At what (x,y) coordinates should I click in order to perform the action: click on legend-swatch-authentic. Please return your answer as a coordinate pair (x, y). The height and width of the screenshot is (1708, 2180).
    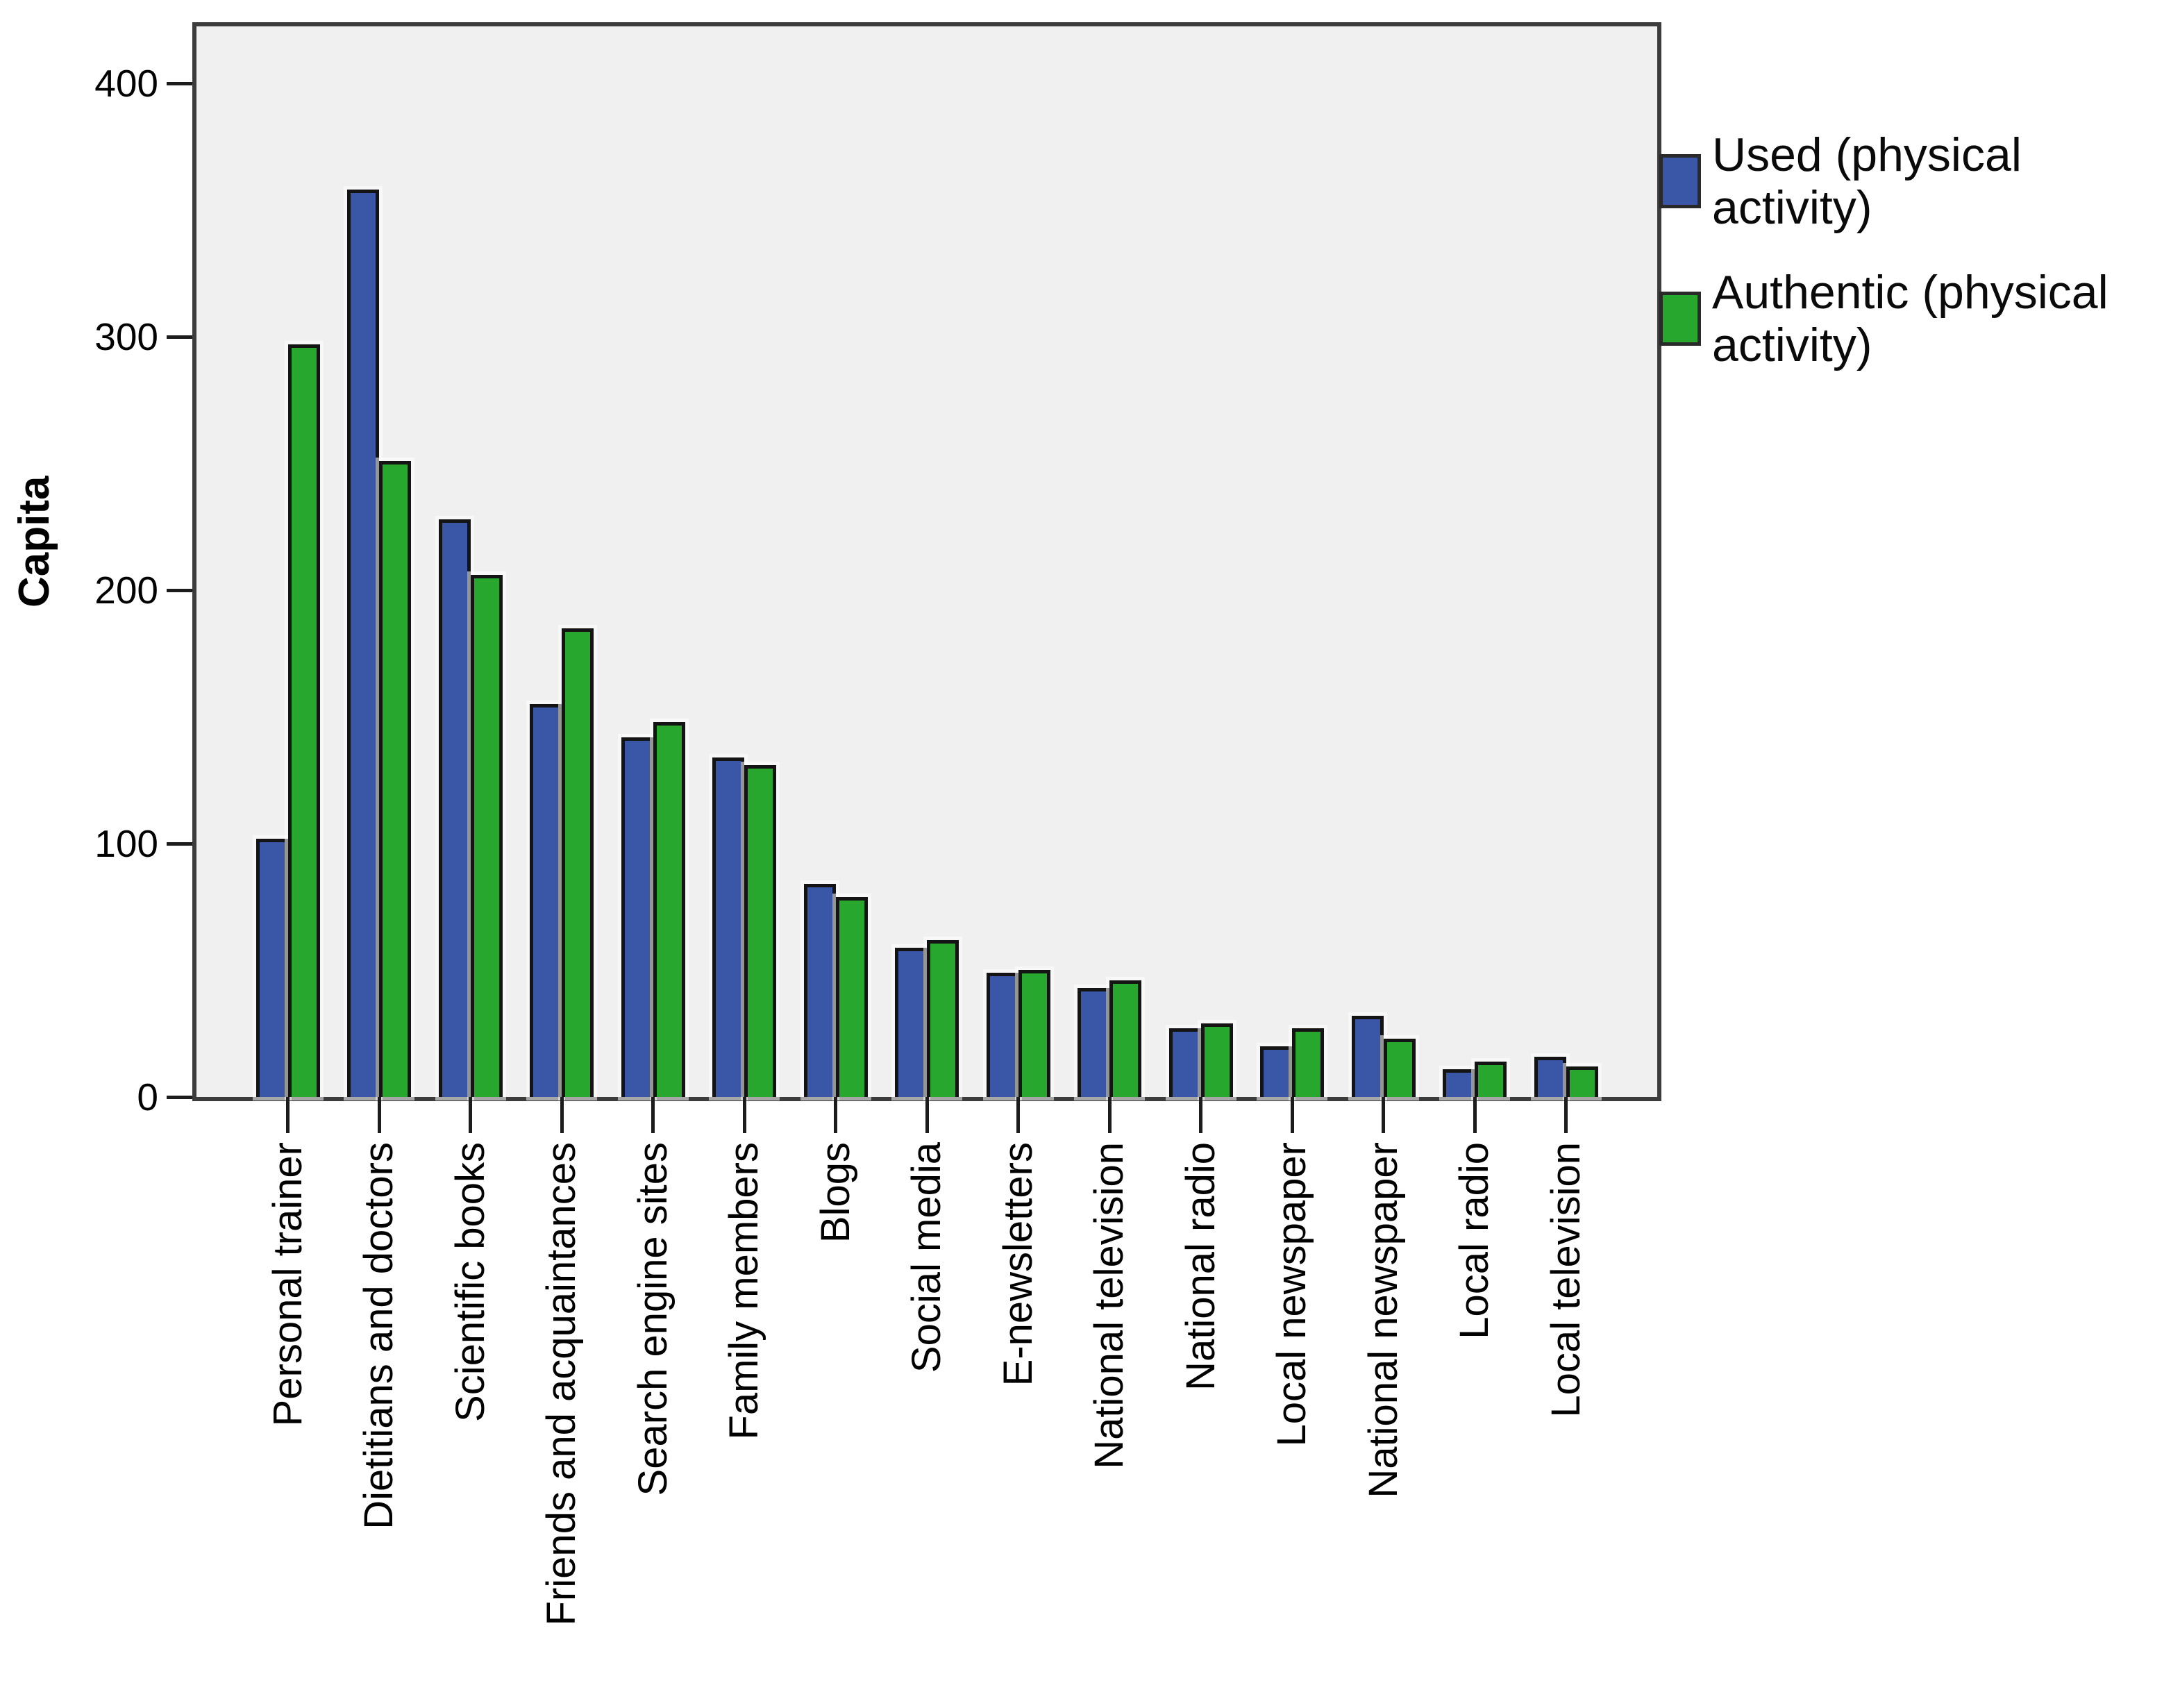
    Looking at the image, I should click on (1680, 319).